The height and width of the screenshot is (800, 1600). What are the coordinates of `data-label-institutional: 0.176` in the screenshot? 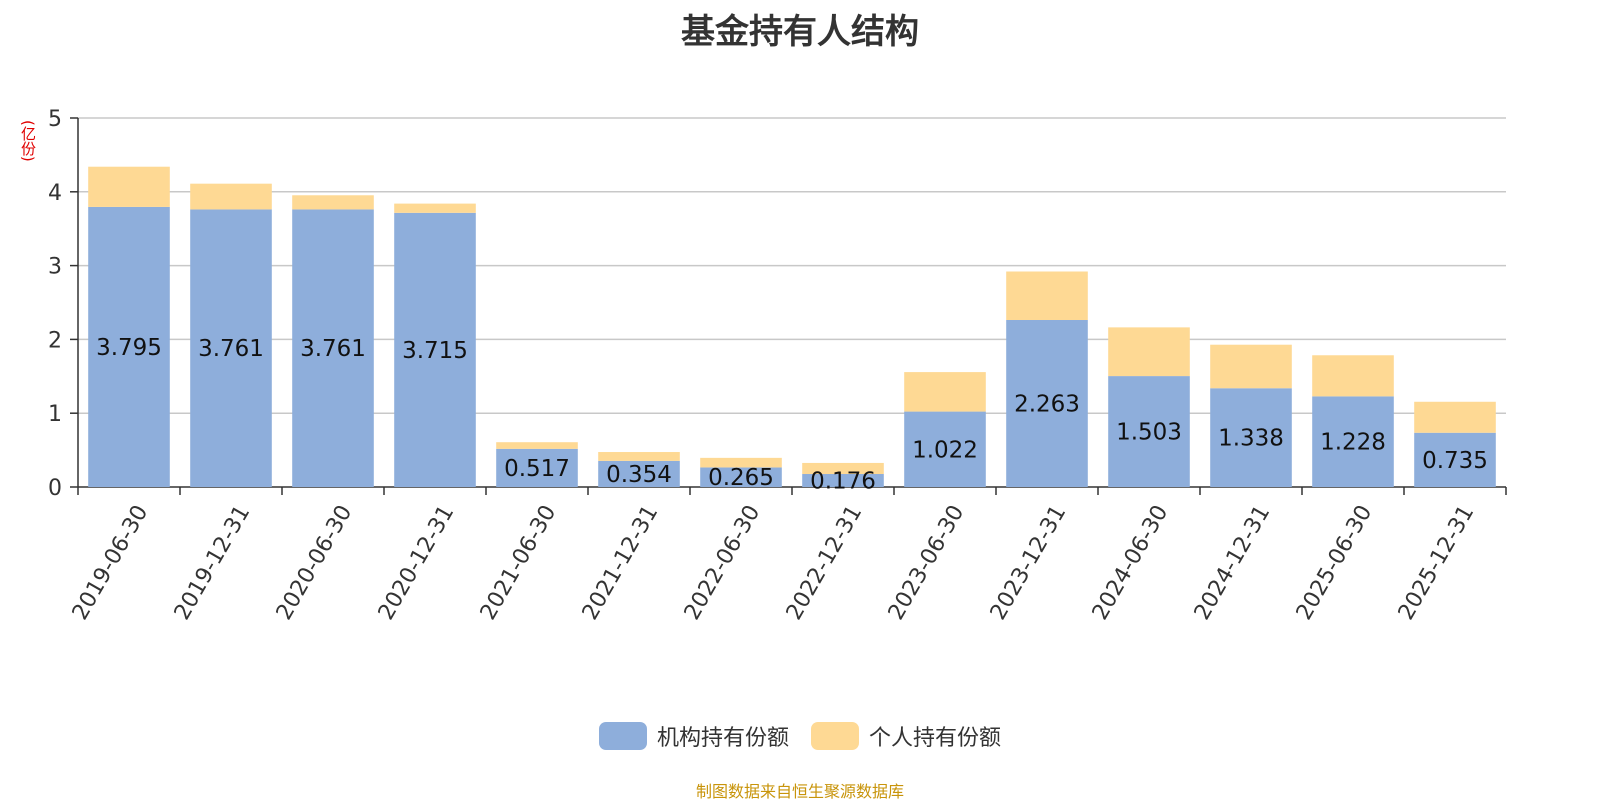 It's located at (843, 482).